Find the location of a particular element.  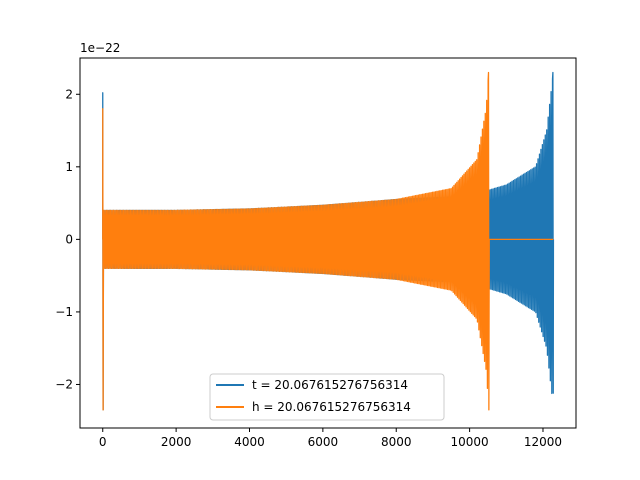

legend-label-t: t = 20.067615276756314 is located at coordinates (330, 385).